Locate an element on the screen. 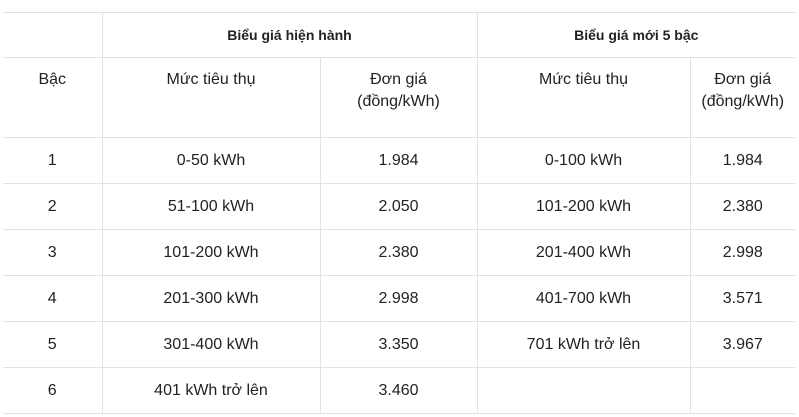 Image resolution: width=799 pixels, height=417 pixels. table-cell: 201-400 kWh is located at coordinates (583, 252).